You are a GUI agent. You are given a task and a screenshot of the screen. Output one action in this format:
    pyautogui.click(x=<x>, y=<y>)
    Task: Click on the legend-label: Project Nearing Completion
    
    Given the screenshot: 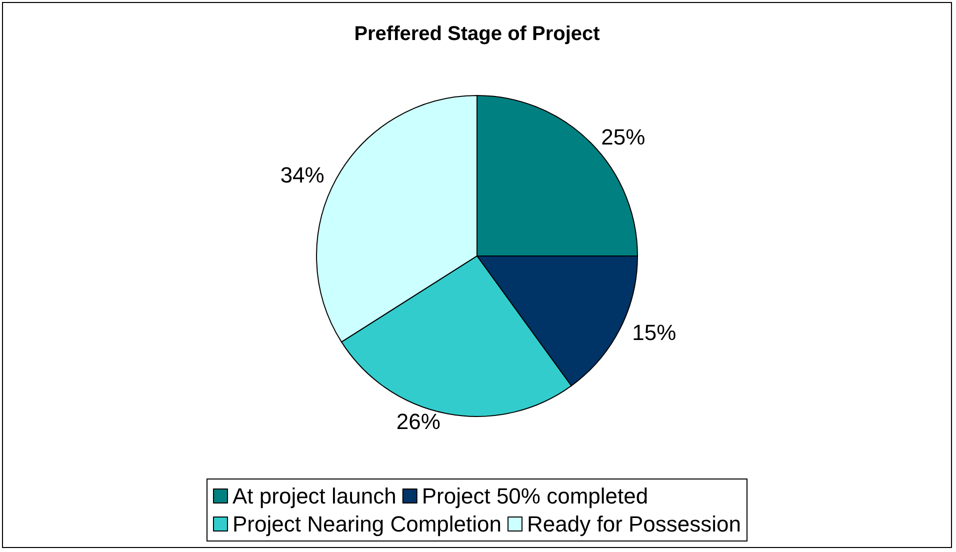 What is the action you would take?
    pyautogui.click(x=367, y=524)
    